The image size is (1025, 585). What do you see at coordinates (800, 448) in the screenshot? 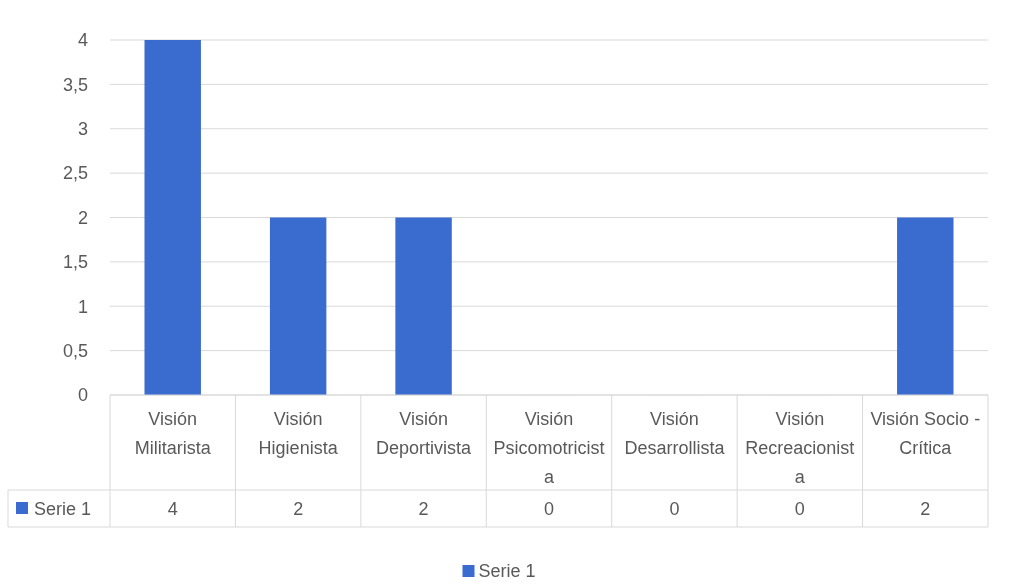
I see `x-tick-label: Visión Recreacionista` at bounding box center [800, 448].